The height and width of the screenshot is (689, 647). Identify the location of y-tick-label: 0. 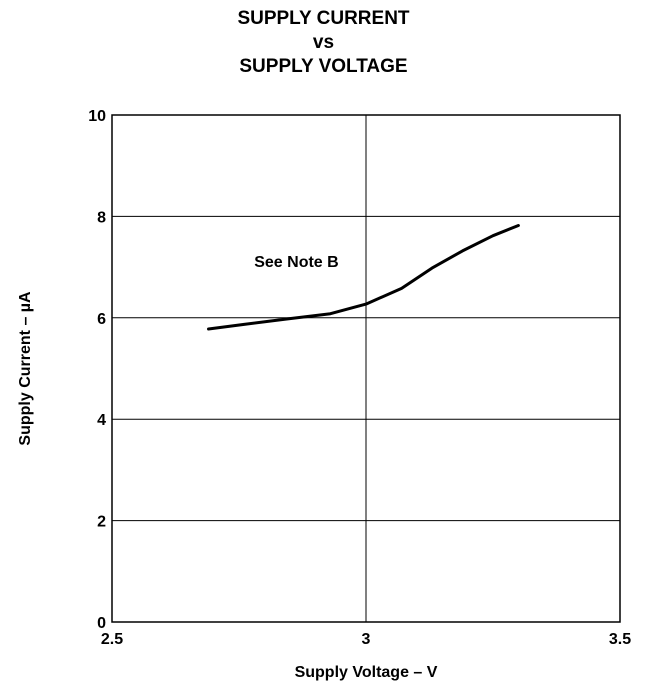
(101, 623).